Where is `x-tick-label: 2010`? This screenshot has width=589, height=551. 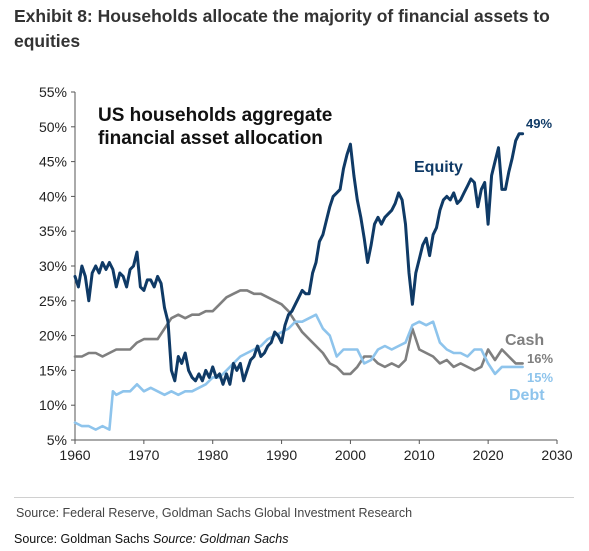
x-tick-label: 2010 is located at coordinates (419, 455).